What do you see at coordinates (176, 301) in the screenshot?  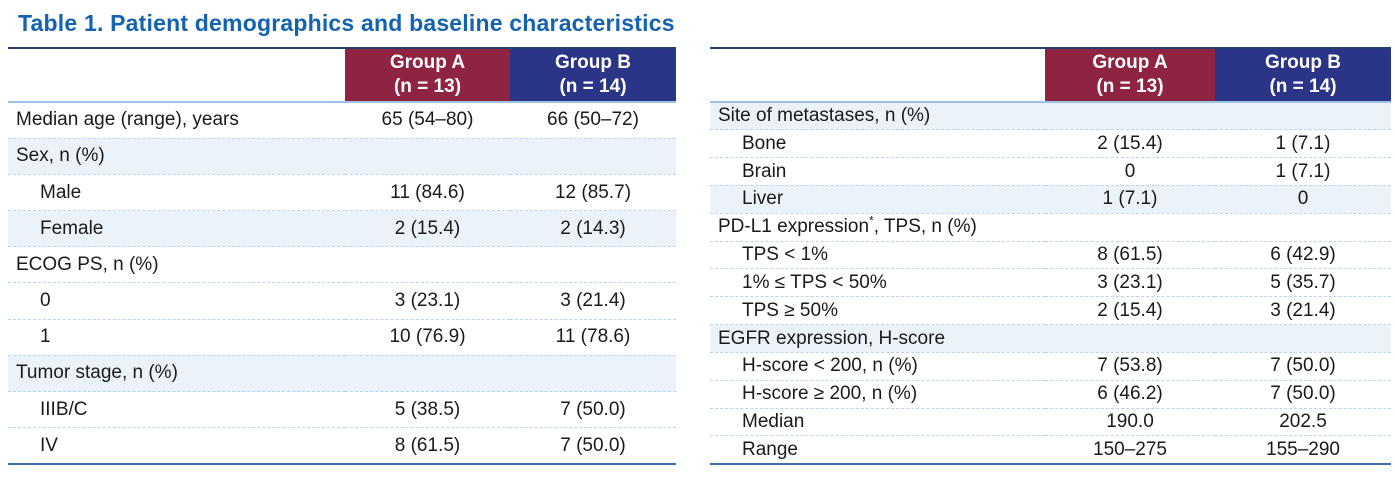 I see `row-label: 0` at bounding box center [176, 301].